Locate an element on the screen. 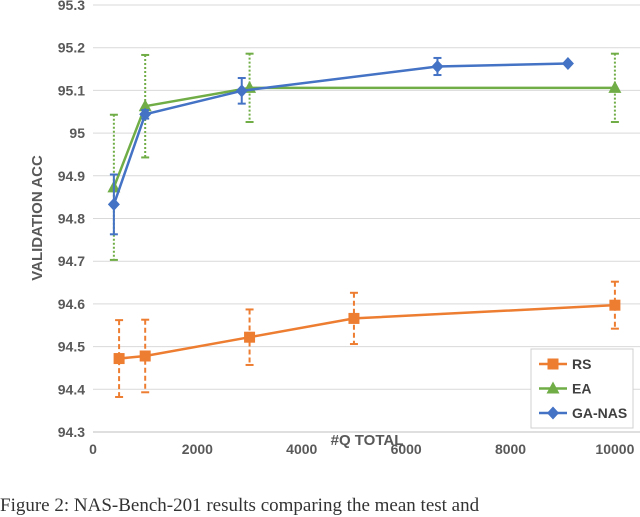  y-tick-label: 94.5 is located at coordinates (71, 347).